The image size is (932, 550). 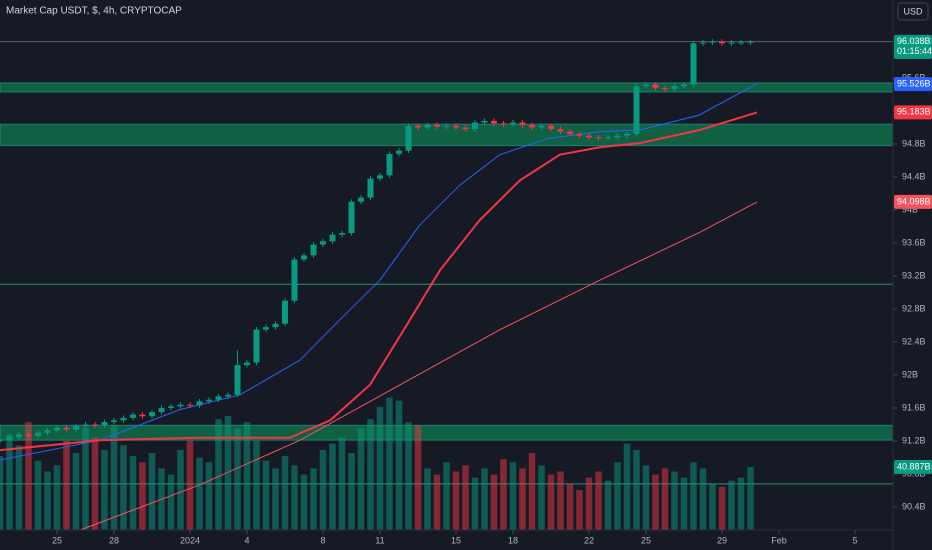 I want to click on zone, so click(x=447, y=87).